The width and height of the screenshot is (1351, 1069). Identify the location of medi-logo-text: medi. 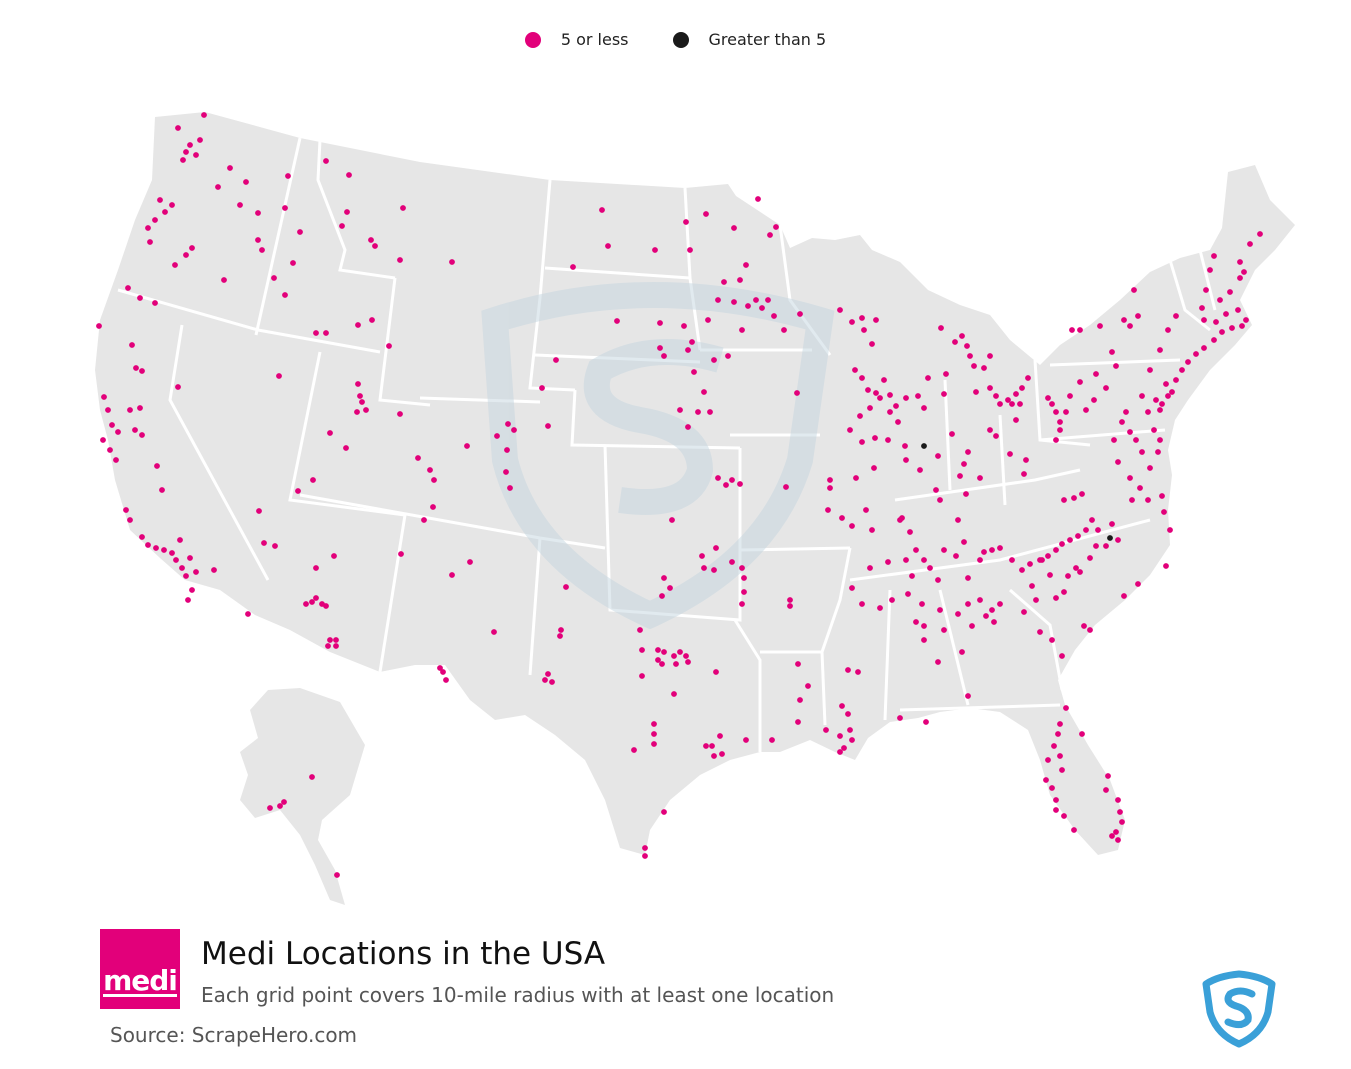
(140, 980).